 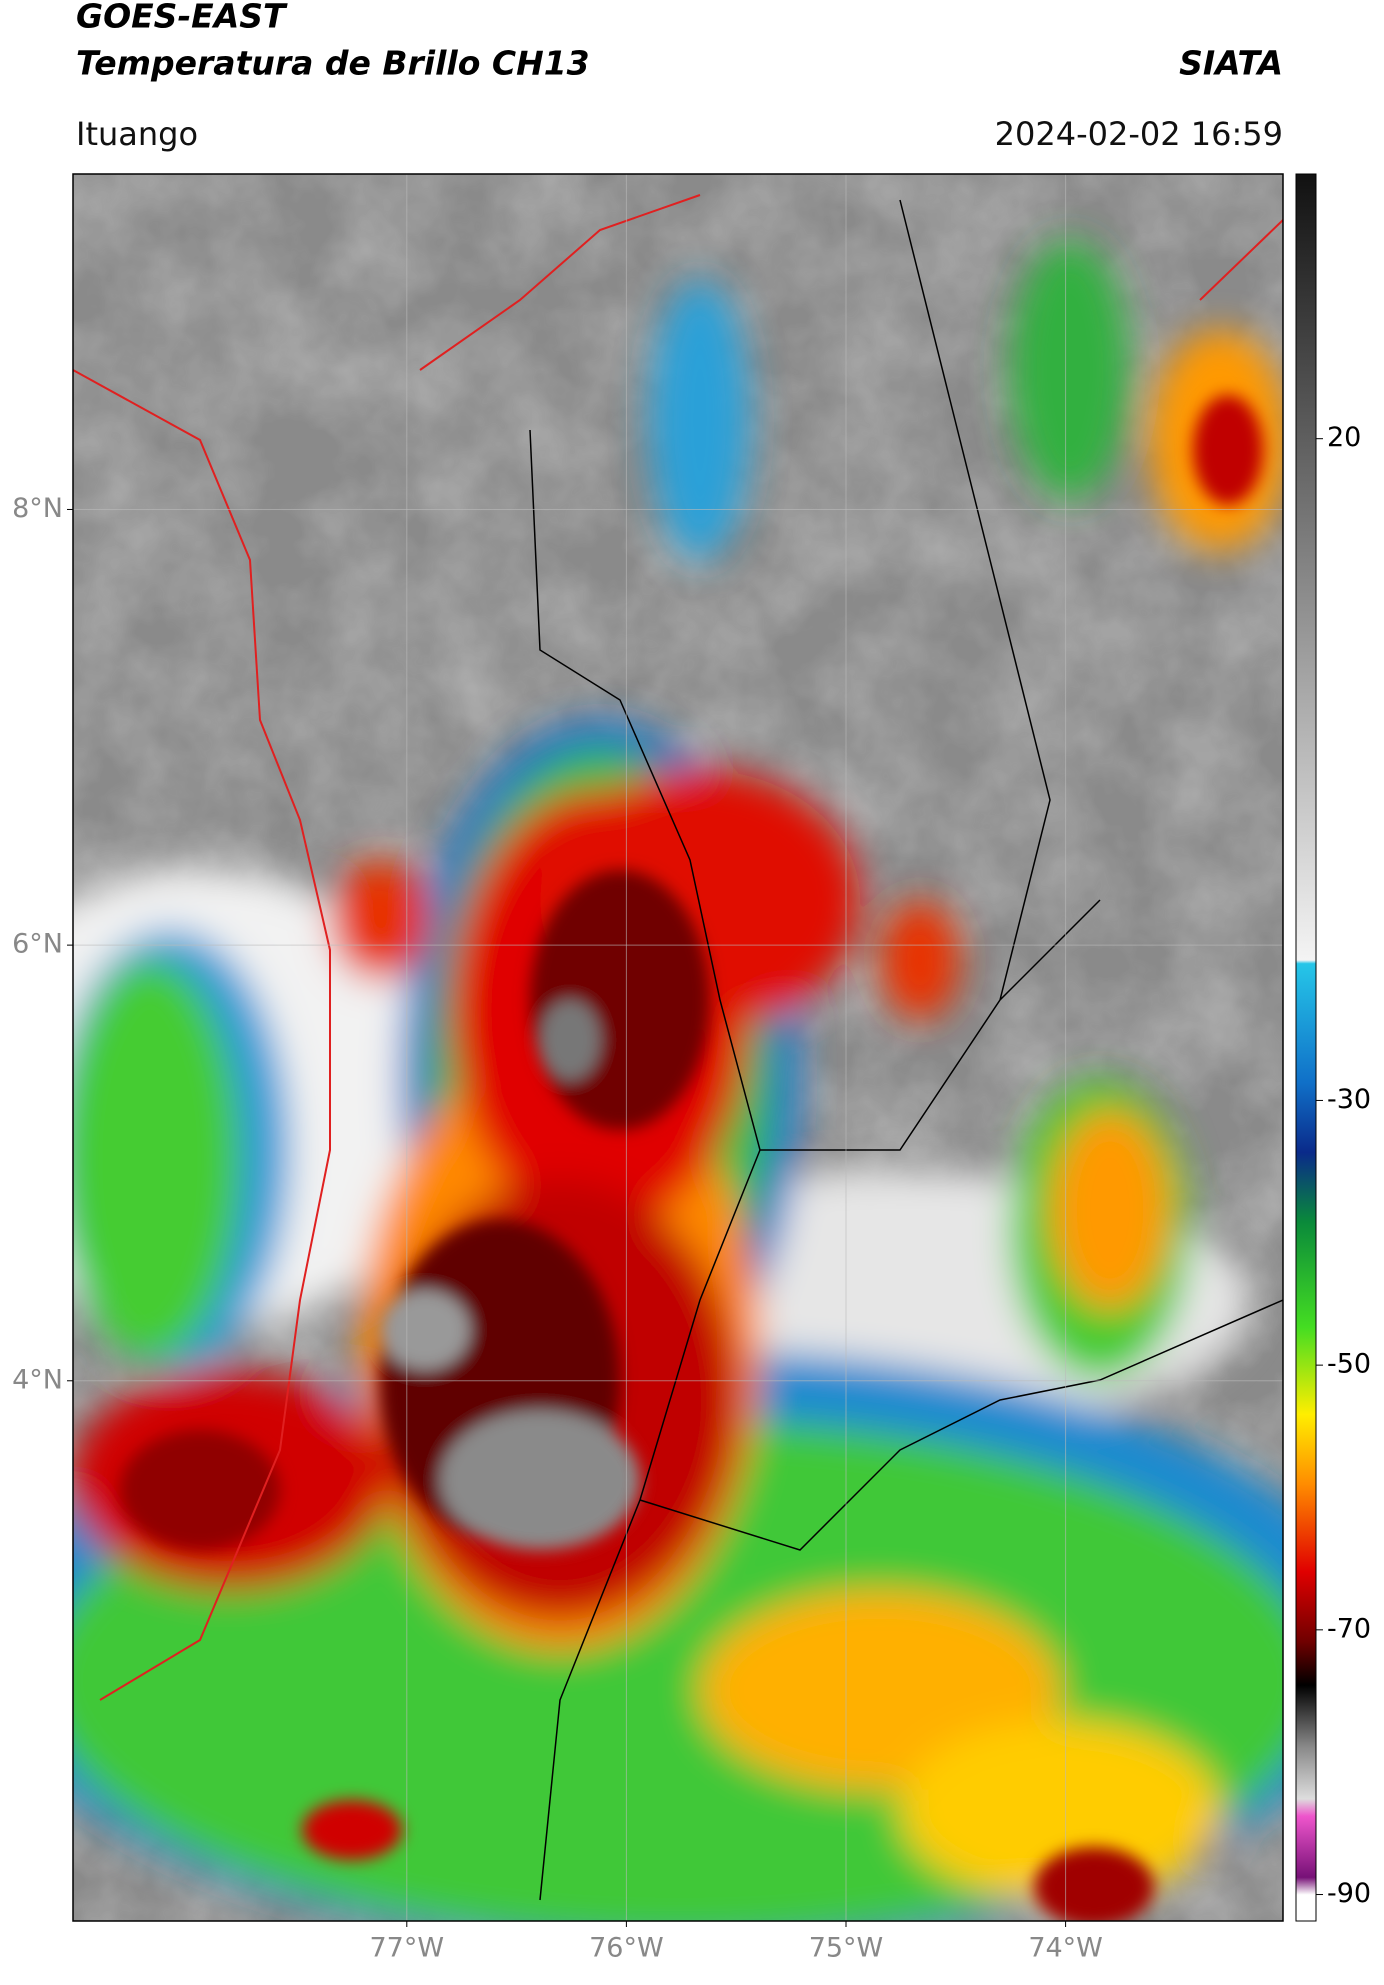 I want to click on x-tick-label: 74°W, so click(x=1065, y=1948).